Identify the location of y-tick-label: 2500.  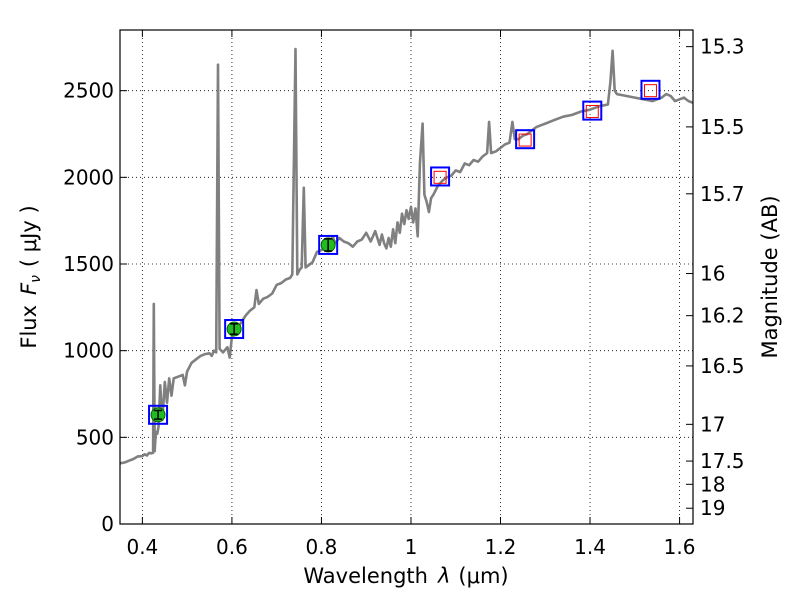
(88, 91).